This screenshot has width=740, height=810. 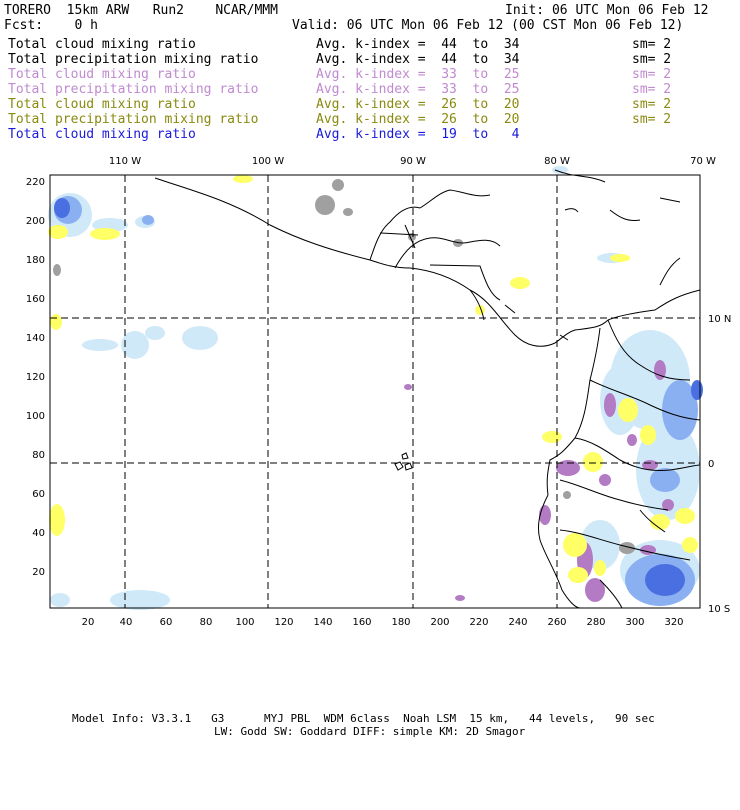 What do you see at coordinates (439, 622) in the screenshot?
I see `x-tick-label: 200` at bounding box center [439, 622].